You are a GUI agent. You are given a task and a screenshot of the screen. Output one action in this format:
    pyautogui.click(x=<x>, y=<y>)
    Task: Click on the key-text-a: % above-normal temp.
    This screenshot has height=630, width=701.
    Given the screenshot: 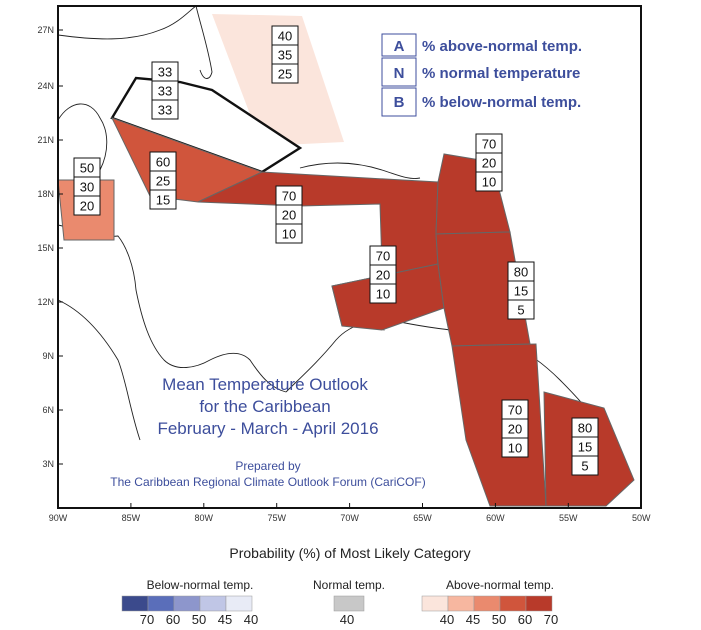 What is the action you would take?
    pyautogui.click(x=502, y=46)
    